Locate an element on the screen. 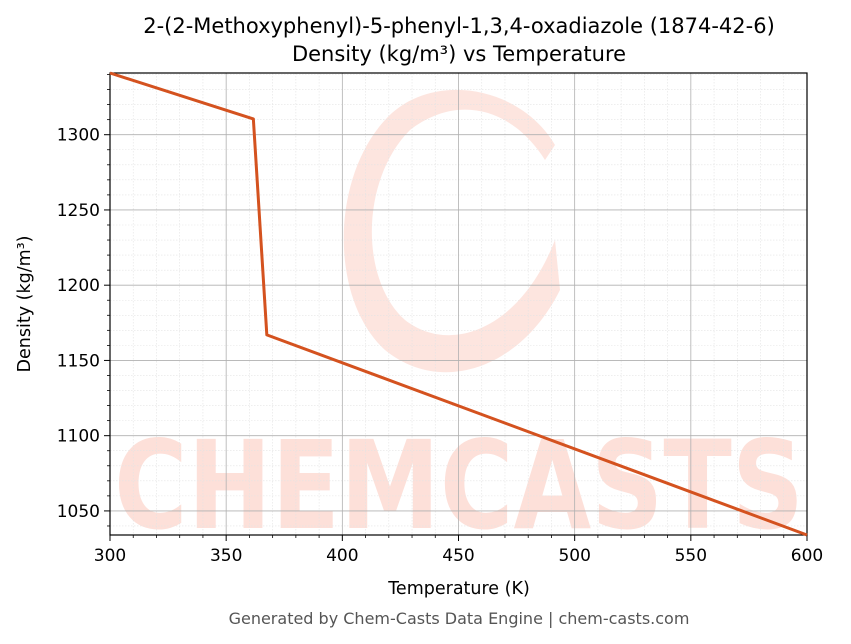 The image size is (851, 644). y-axis-label: Density (kg/m³) is located at coordinates (25, 304).